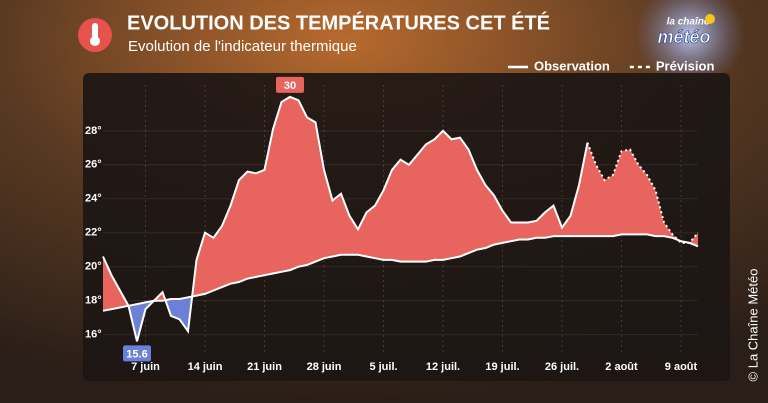 Image resolution: width=768 pixels, height=403 pixels. Describe the element at coordinates (205, 367) in the screenshot. I see `x-tick-label: 14 juin` at that location.